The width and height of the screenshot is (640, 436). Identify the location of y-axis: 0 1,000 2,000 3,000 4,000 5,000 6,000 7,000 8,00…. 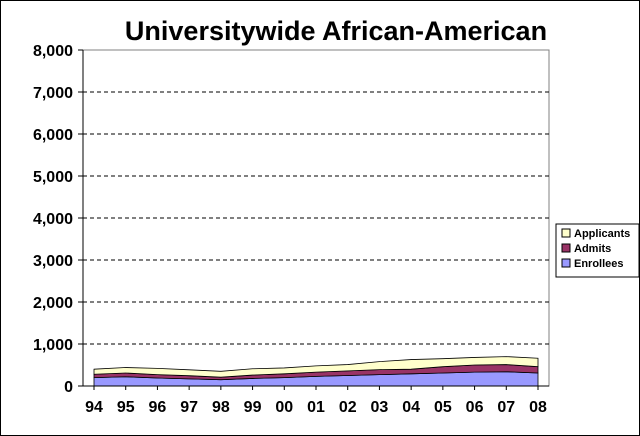
(58, 219).